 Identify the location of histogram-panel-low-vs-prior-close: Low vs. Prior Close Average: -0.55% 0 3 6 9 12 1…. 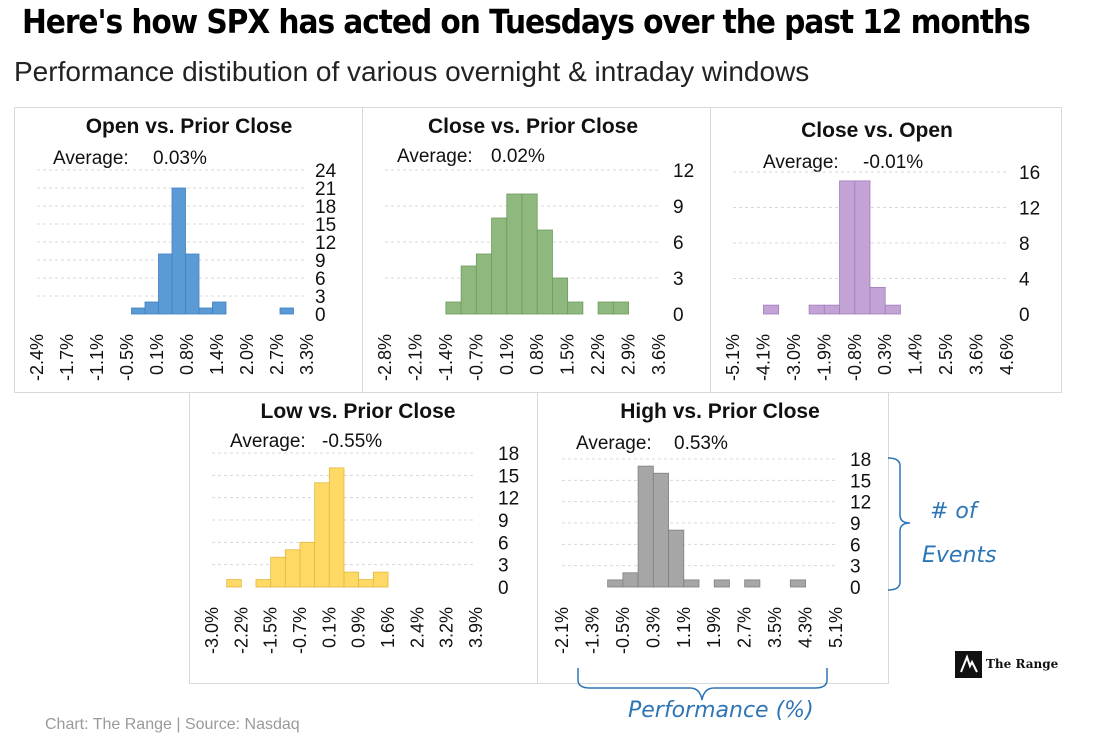
(364, 538).